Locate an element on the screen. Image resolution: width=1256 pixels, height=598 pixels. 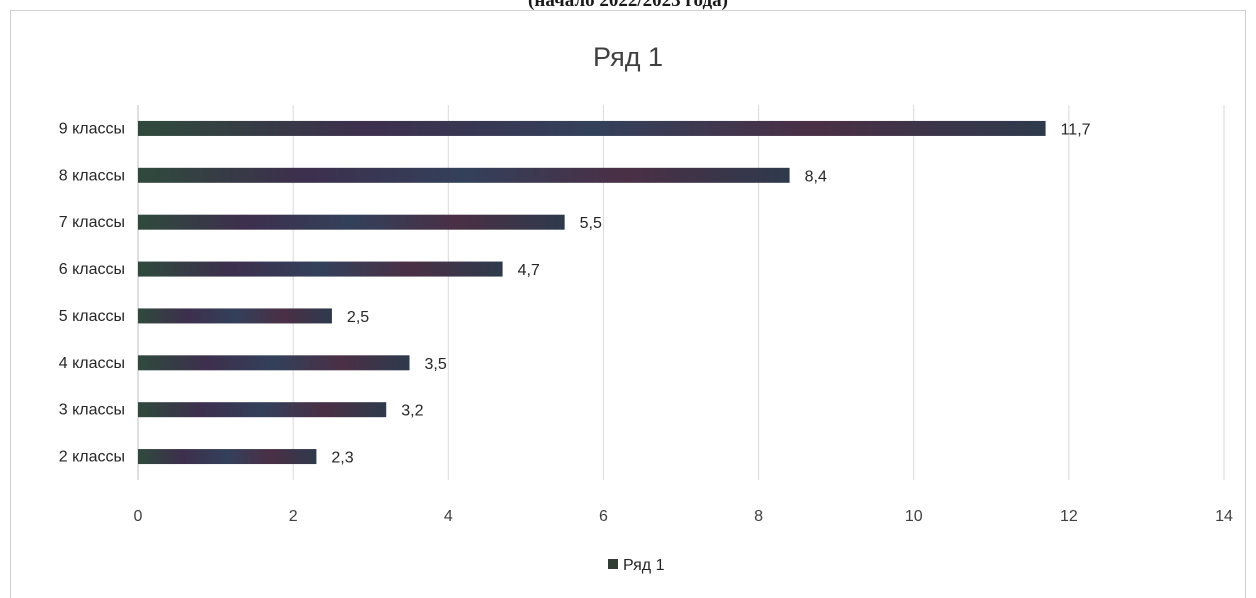
data-label: 2,5 is located at coordinates (358, 317).